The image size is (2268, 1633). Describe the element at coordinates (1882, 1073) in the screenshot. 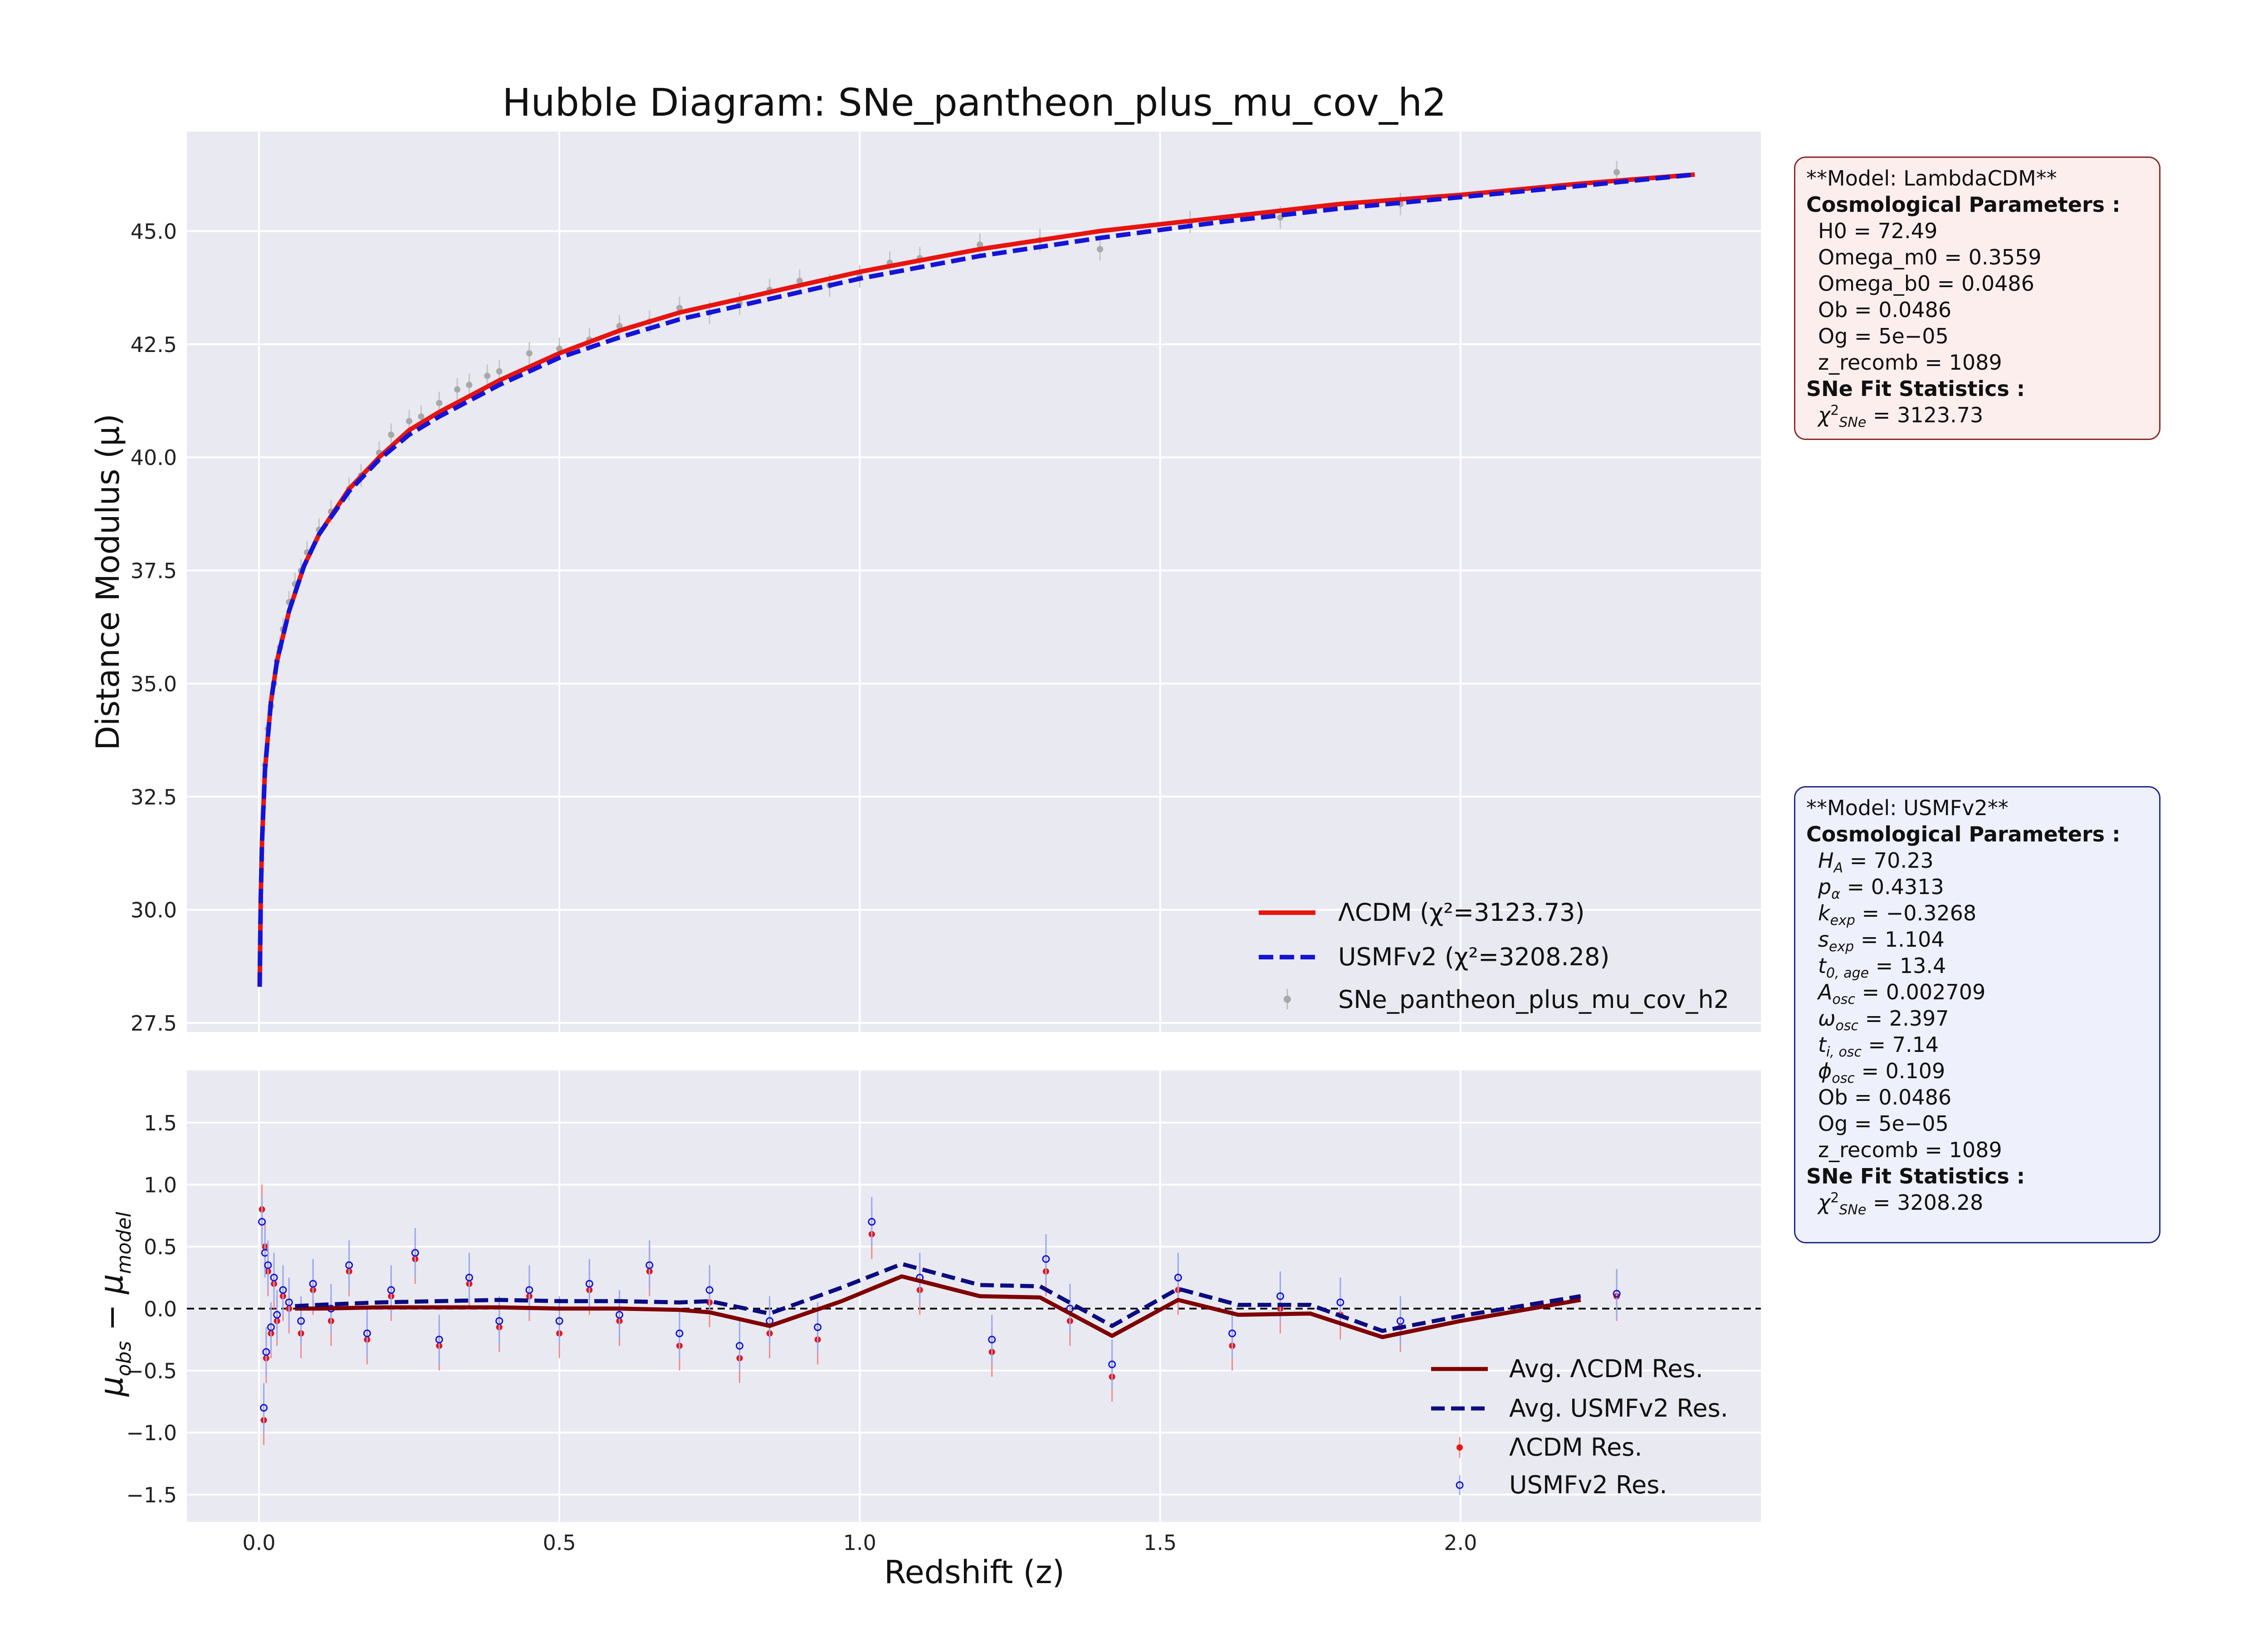

I see `usmf-param: ϕosc = 0.109` at that location.